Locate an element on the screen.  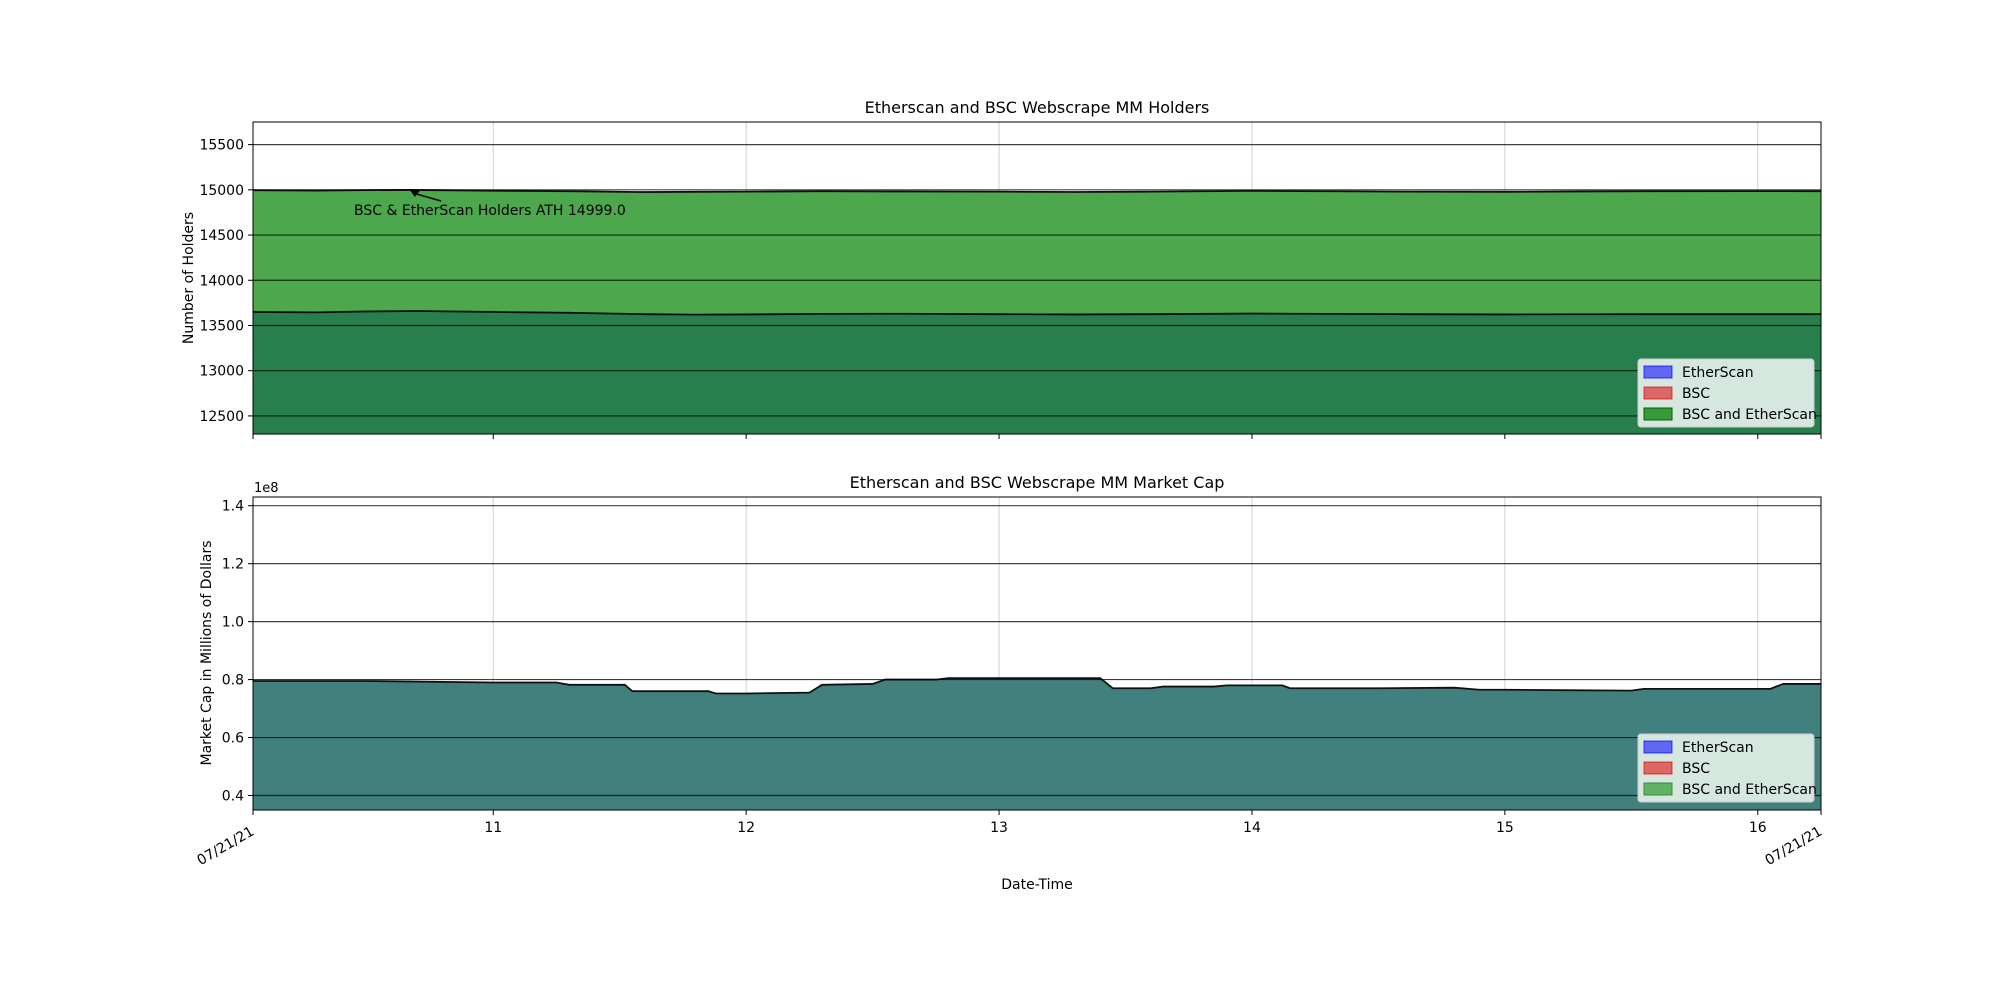
x-tick-label: 16 is located at coordinates (1758, 828).